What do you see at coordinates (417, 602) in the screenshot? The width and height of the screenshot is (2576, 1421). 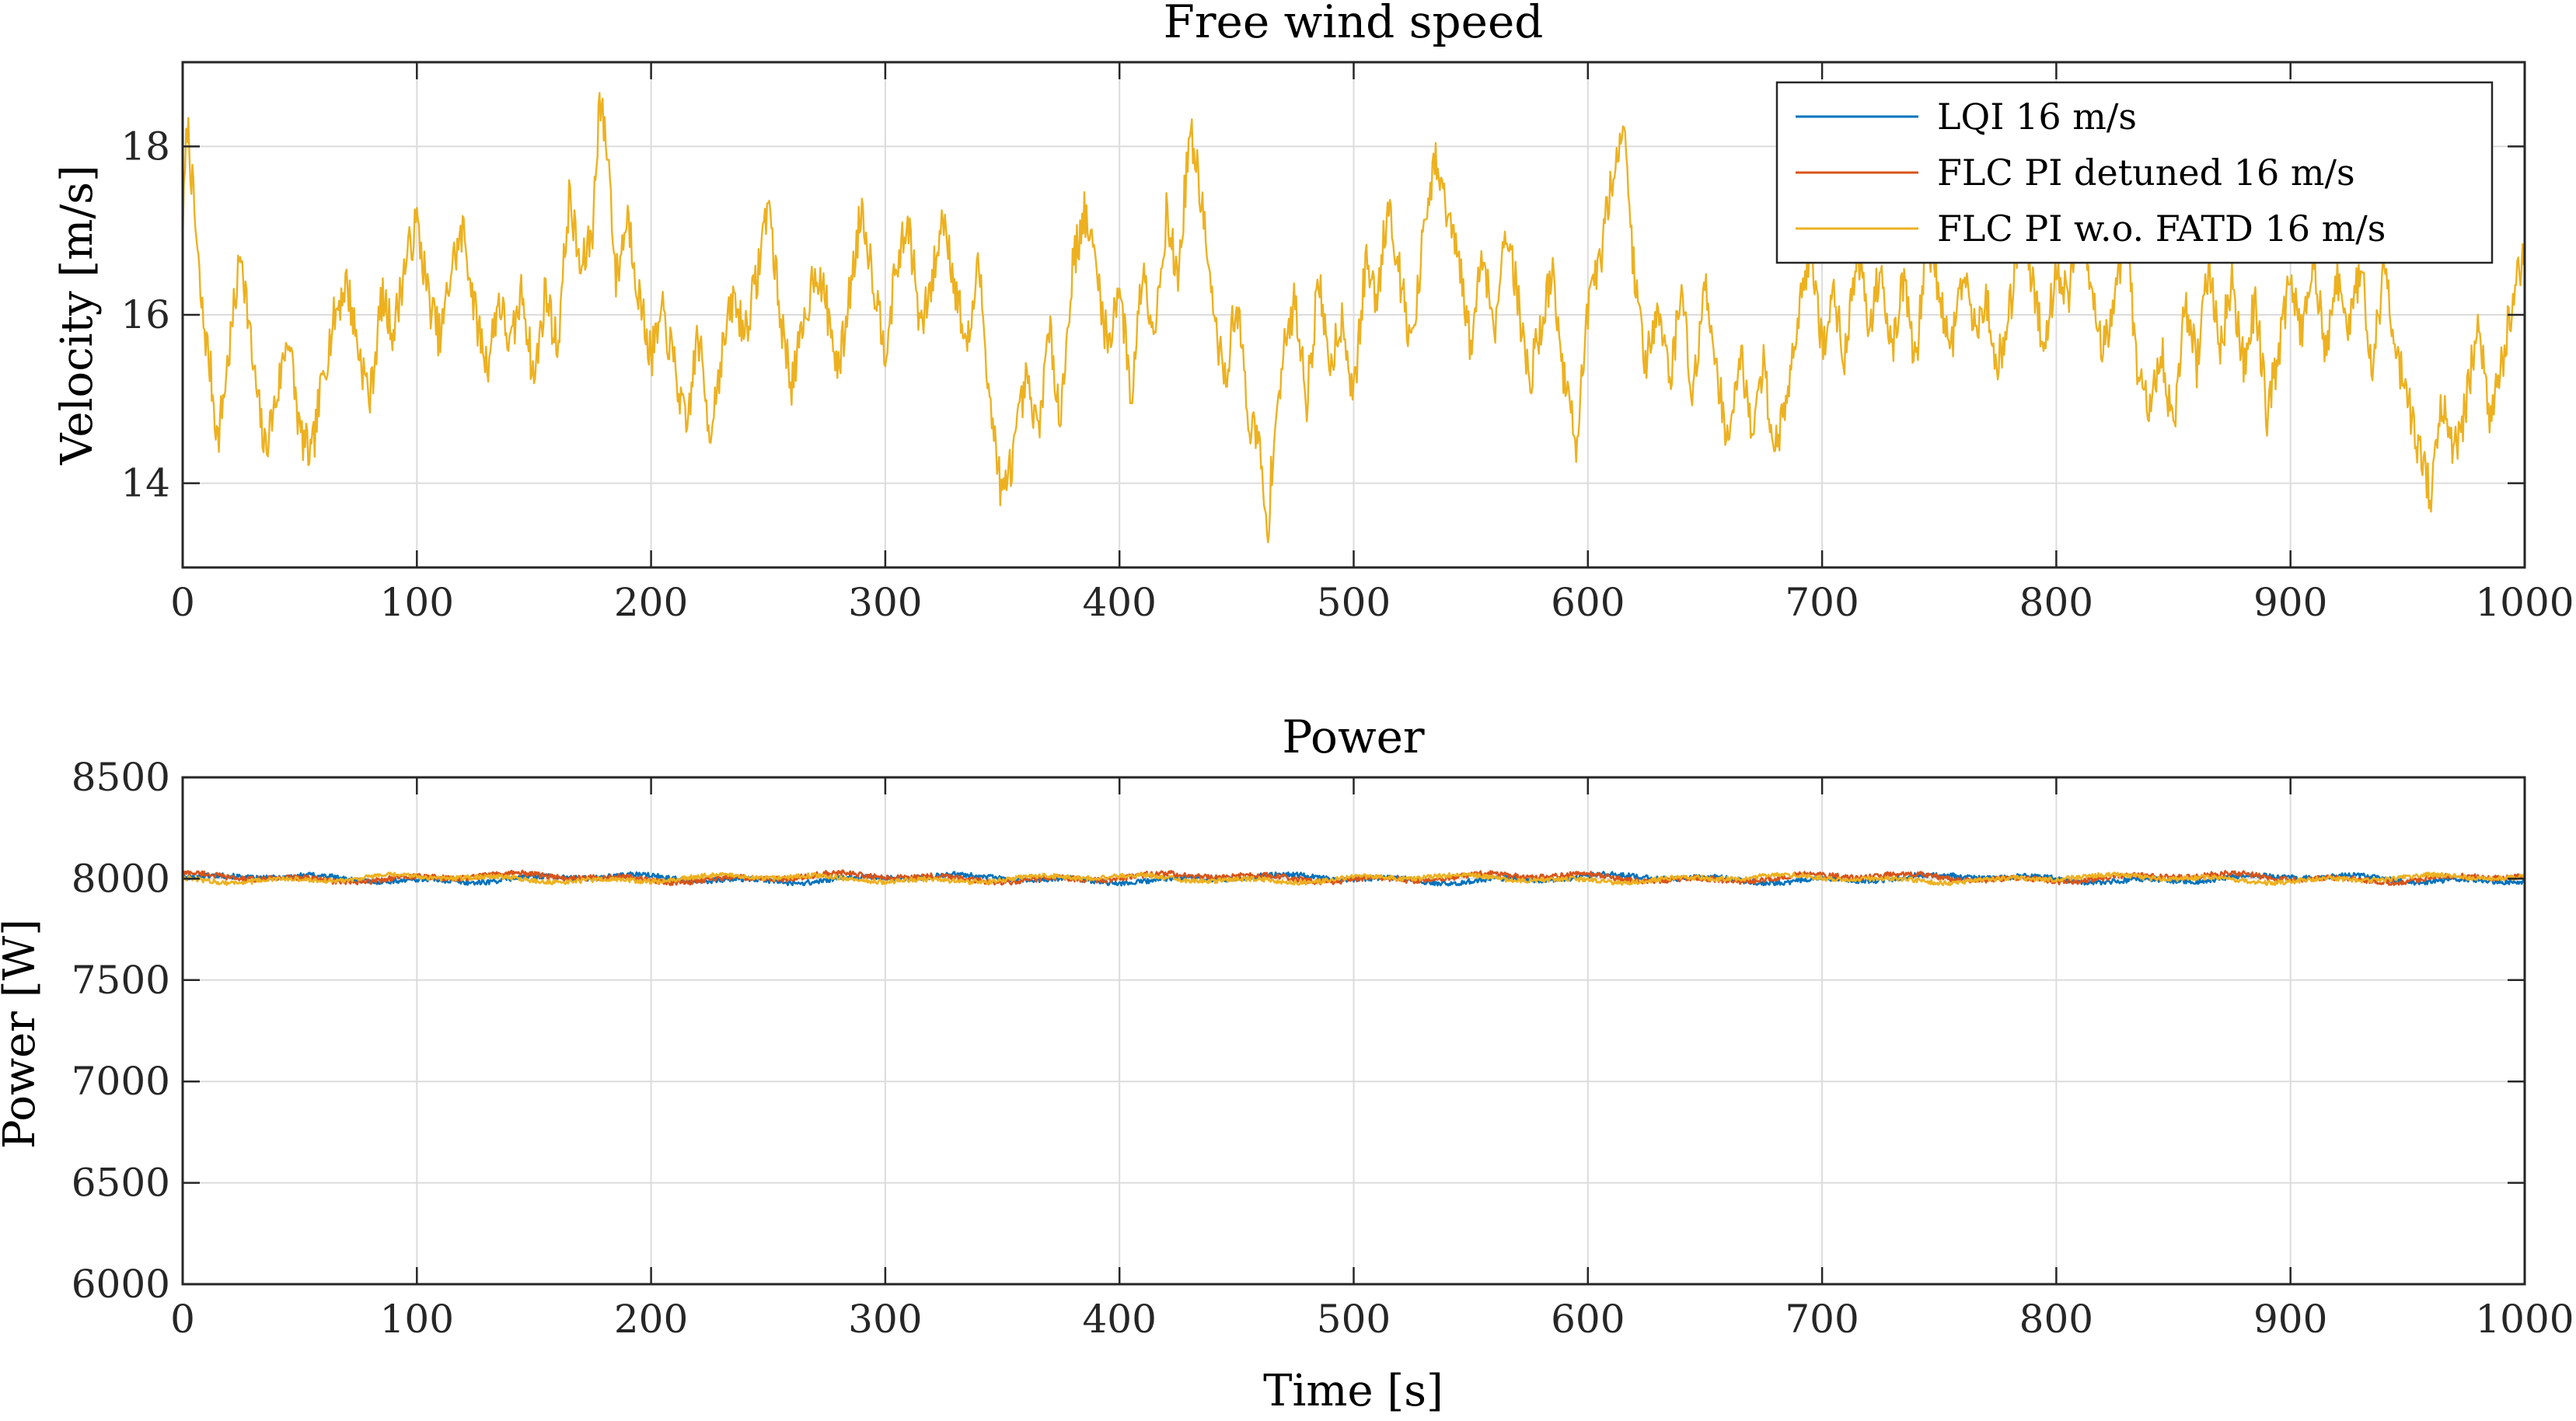 I see `wind-xtick-label: 100` at bounding box center [417, 602].